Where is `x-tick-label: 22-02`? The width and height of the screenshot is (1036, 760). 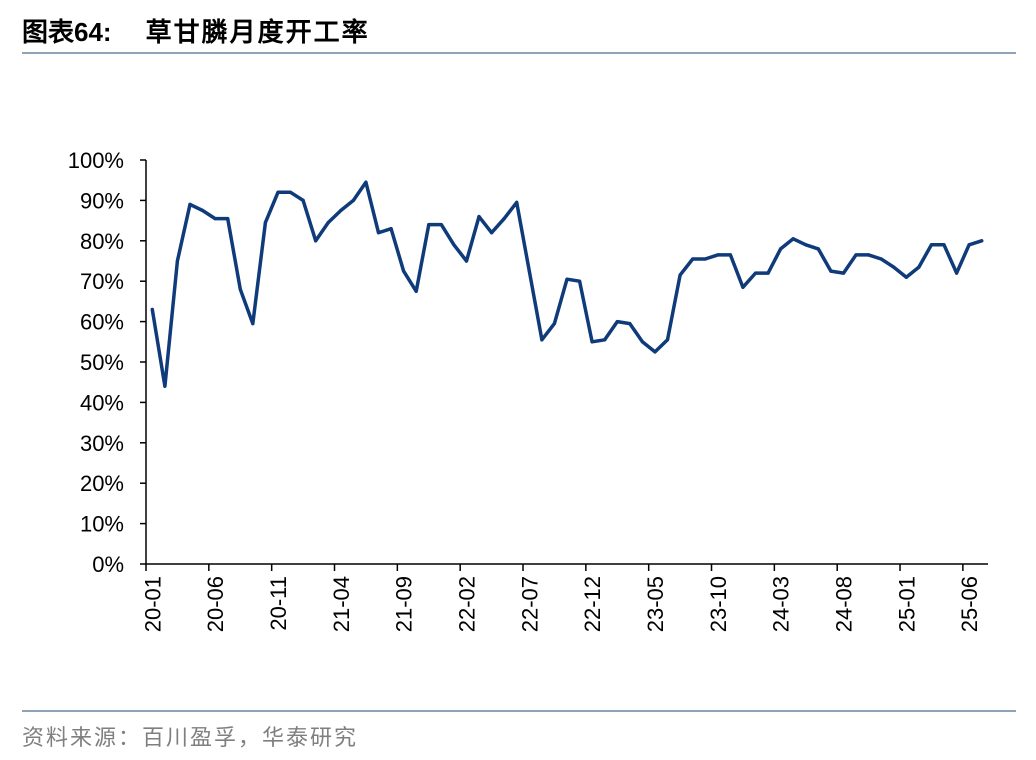
x-tick-label: 22-02 is located at coordinates (466, 604).